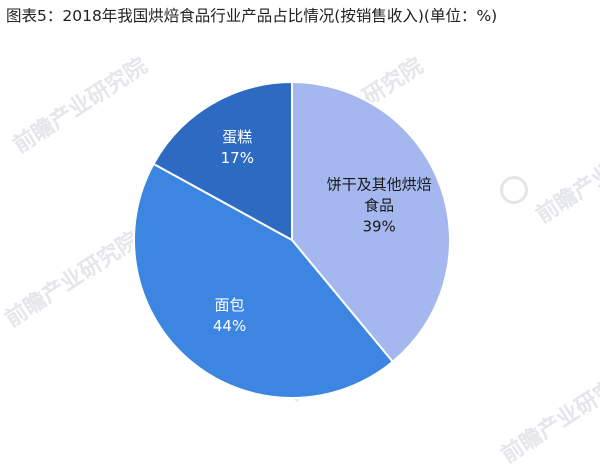  I want to click on slice-label: 面包, so click(230, 305).